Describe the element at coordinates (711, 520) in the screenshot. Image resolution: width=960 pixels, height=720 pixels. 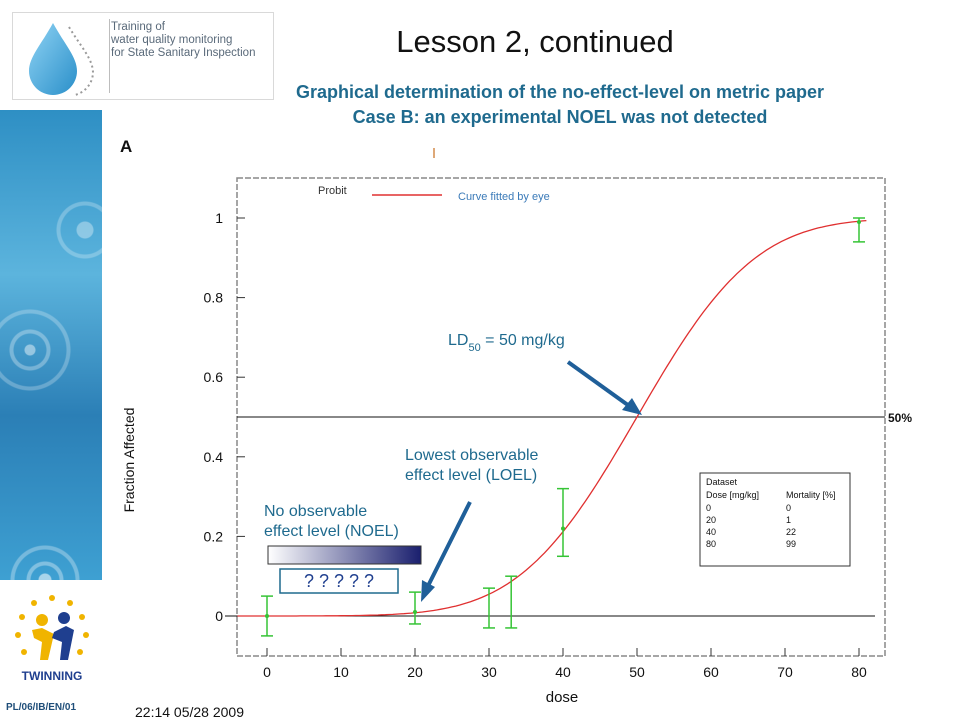
I see `dataset-table-cell: 20` at that location.